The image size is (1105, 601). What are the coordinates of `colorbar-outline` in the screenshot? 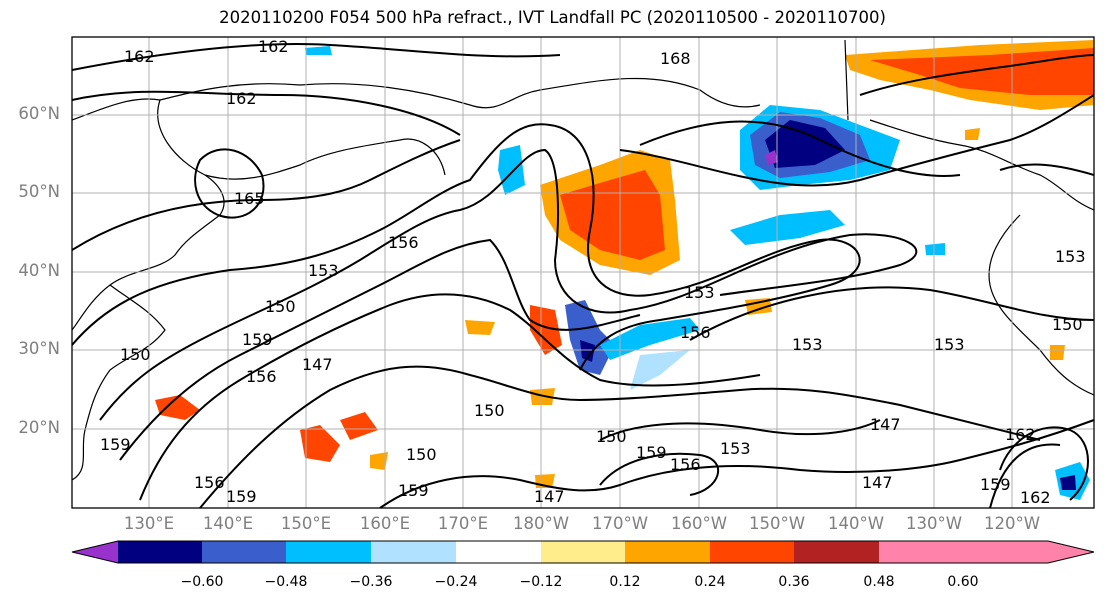 It's located at (583, 552).